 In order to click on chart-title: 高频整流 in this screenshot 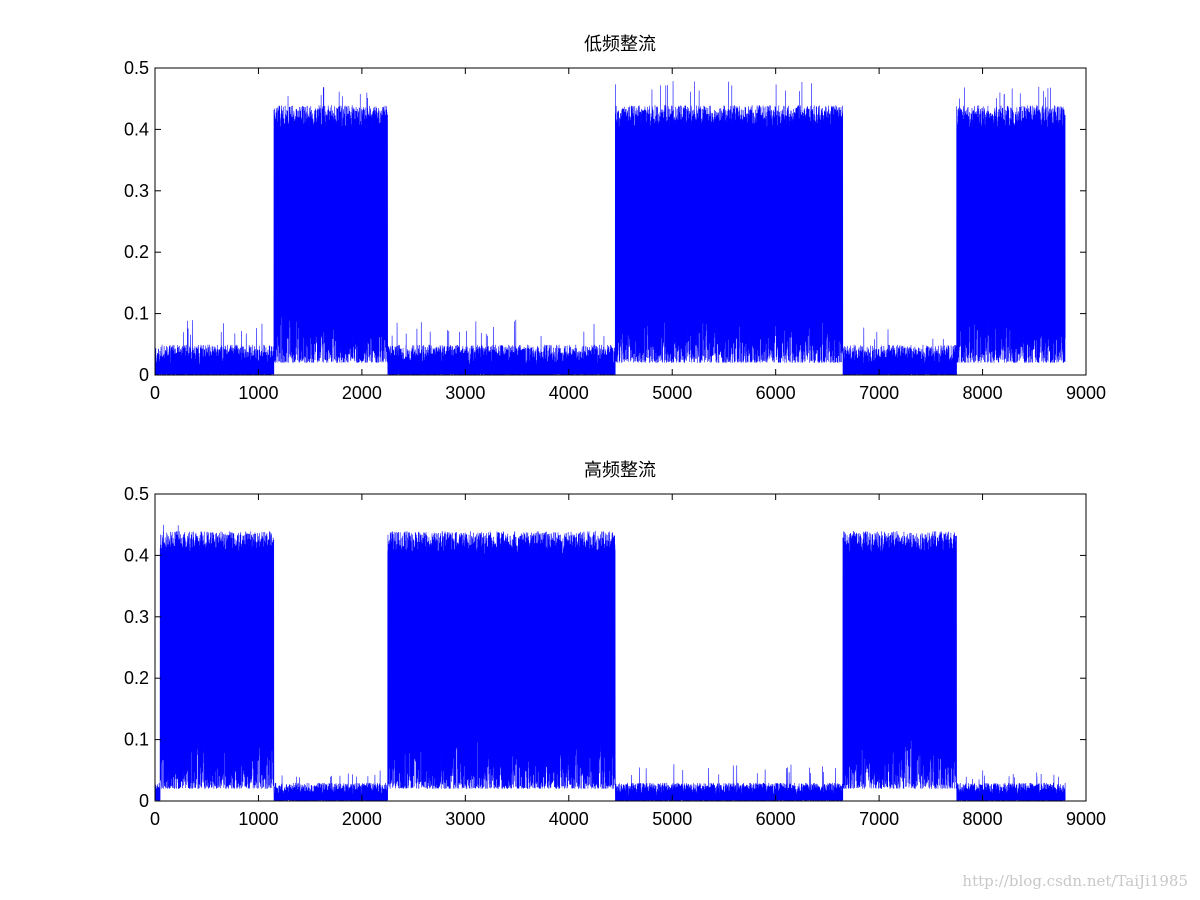, I will do `click(620, 470)`.